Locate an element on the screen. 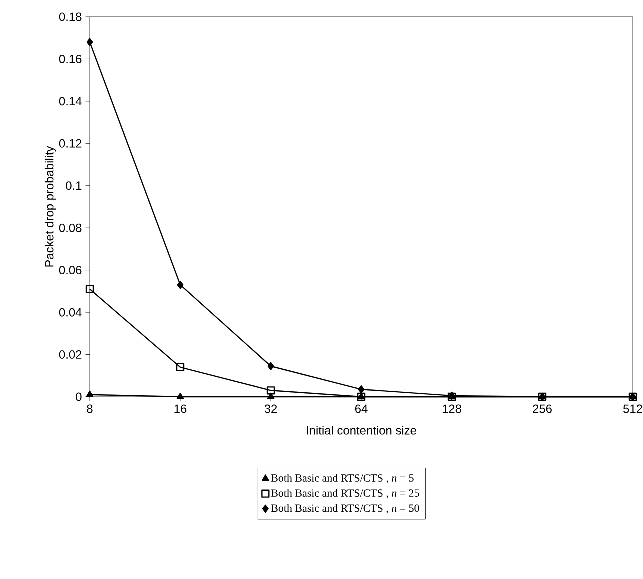 The height and width of the screenshot is (579, 643). y-tick-label: 0.12 is located at coordinates (70, 143).